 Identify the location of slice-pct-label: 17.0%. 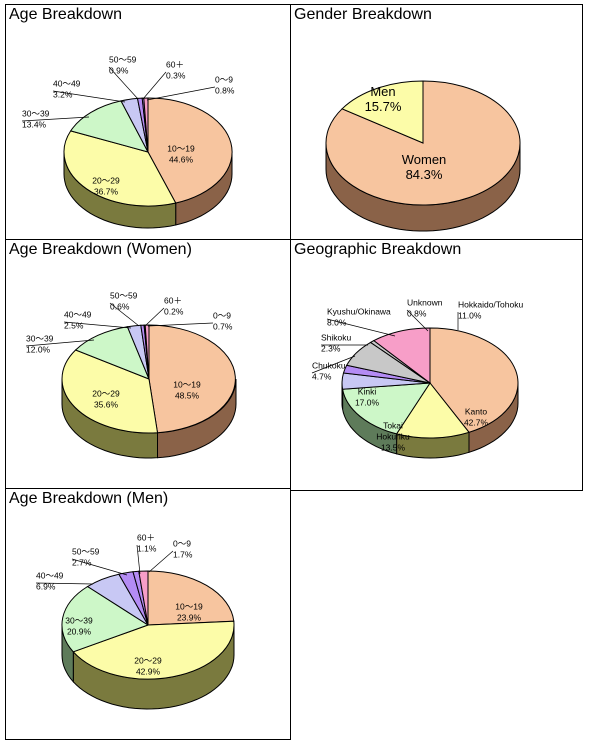
(367, 403).